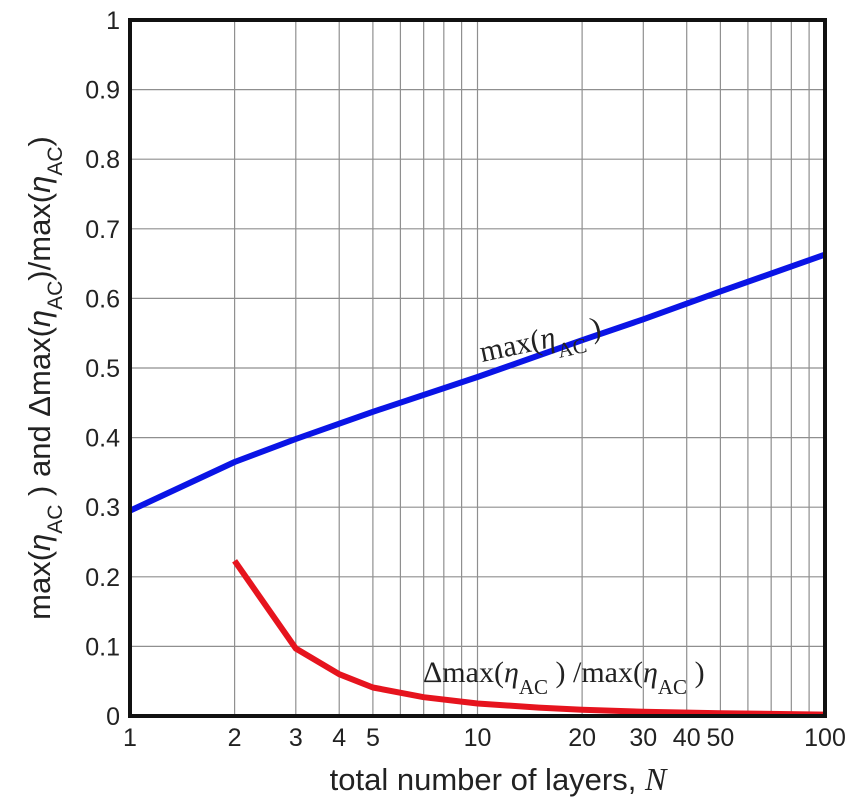  I want to click on y-tick-label: 0.7, so click(102, 230).